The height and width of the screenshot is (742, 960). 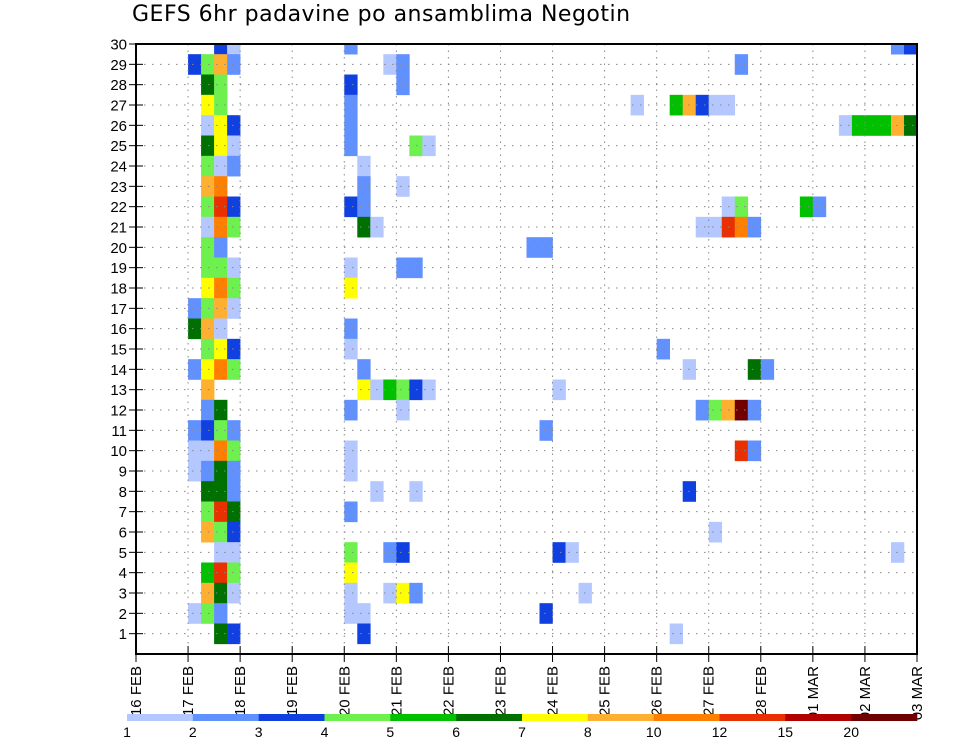 What do you see at coordinates (654, 732) in the screenshot?
I see `colorbar-label: 10` at bounding box center [654, 732].